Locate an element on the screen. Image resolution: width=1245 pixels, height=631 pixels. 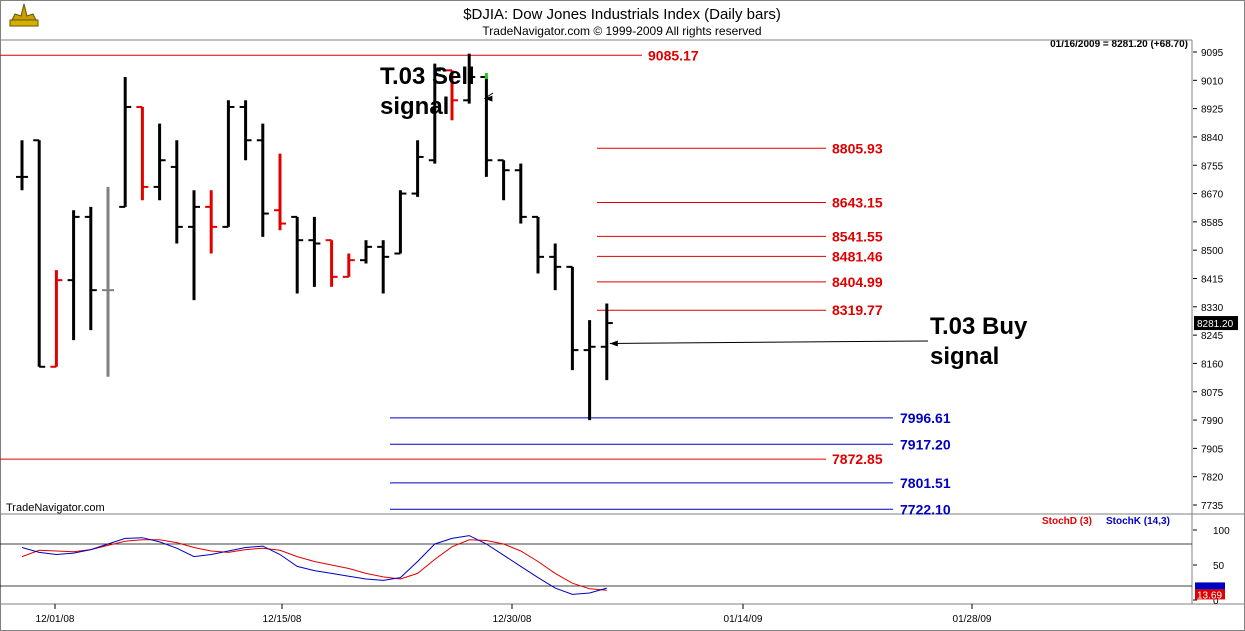
stoch-last-value: 13.69 is located at coordinates (1209, 595).